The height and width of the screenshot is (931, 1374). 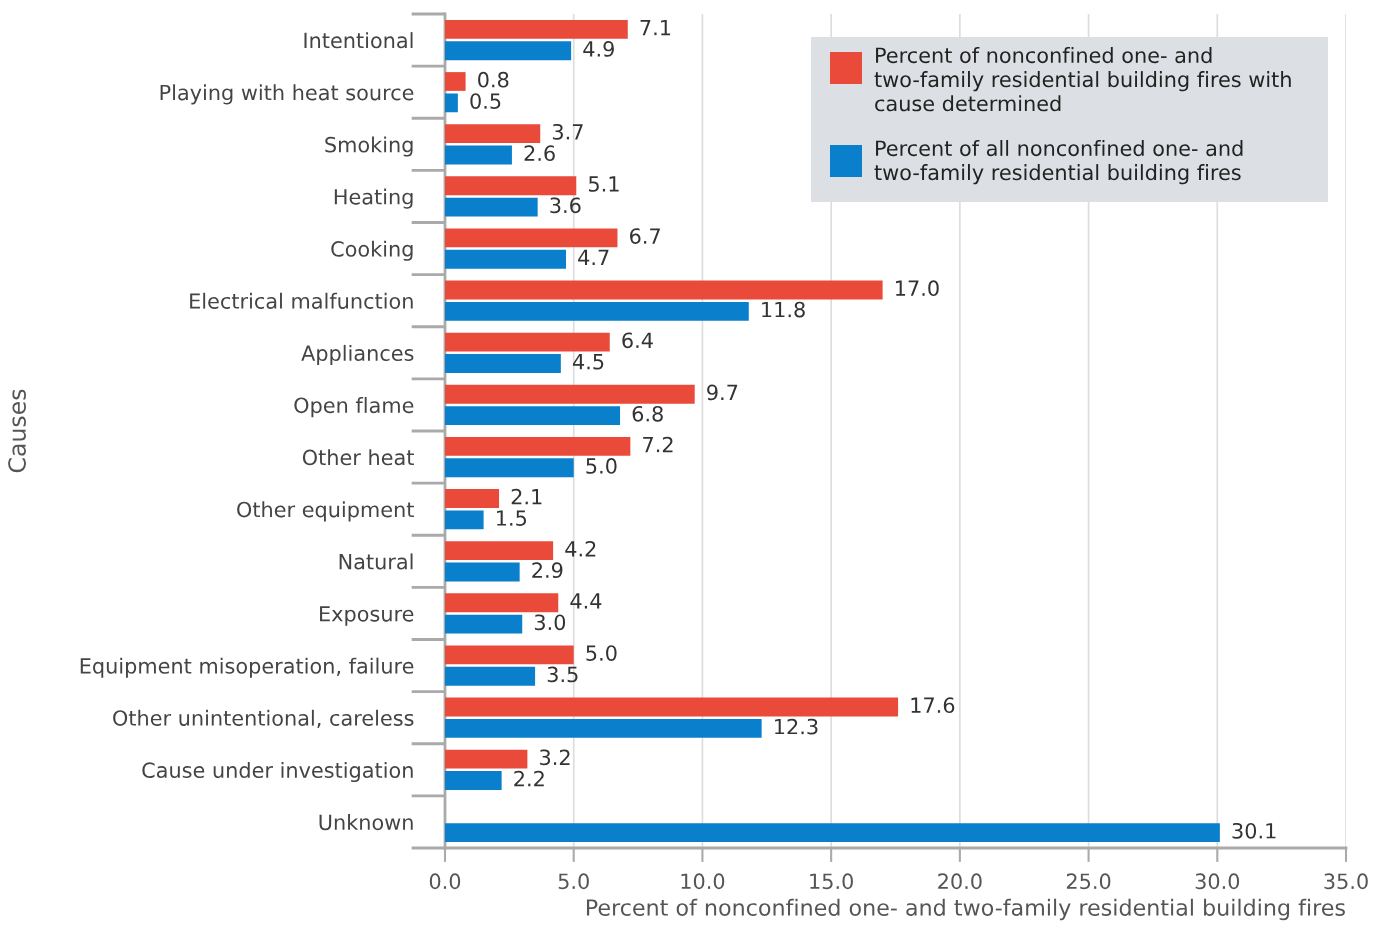 I want to click on data-label: 17.6, so click(x=933, y=705).